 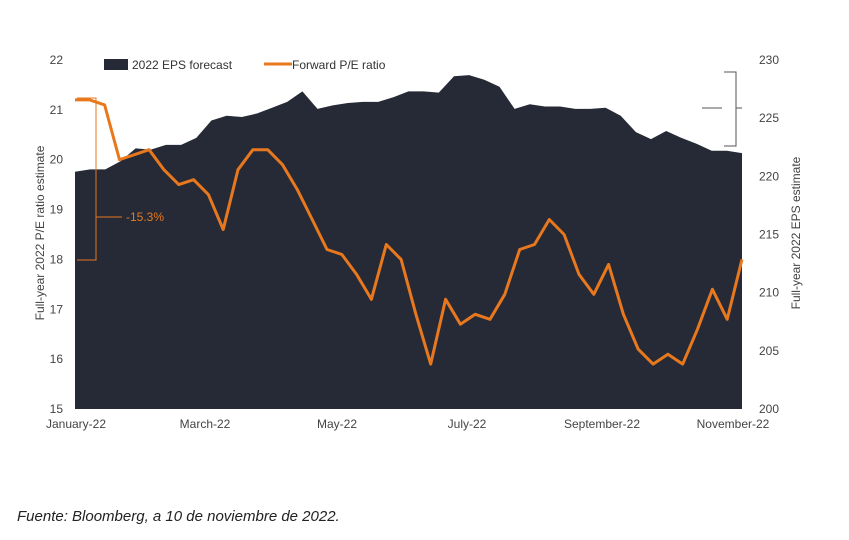 What do you see at coordinates (57, 409) in the screenshot?
I see `left-tick-label: 15` at bounding box center [57, 409].